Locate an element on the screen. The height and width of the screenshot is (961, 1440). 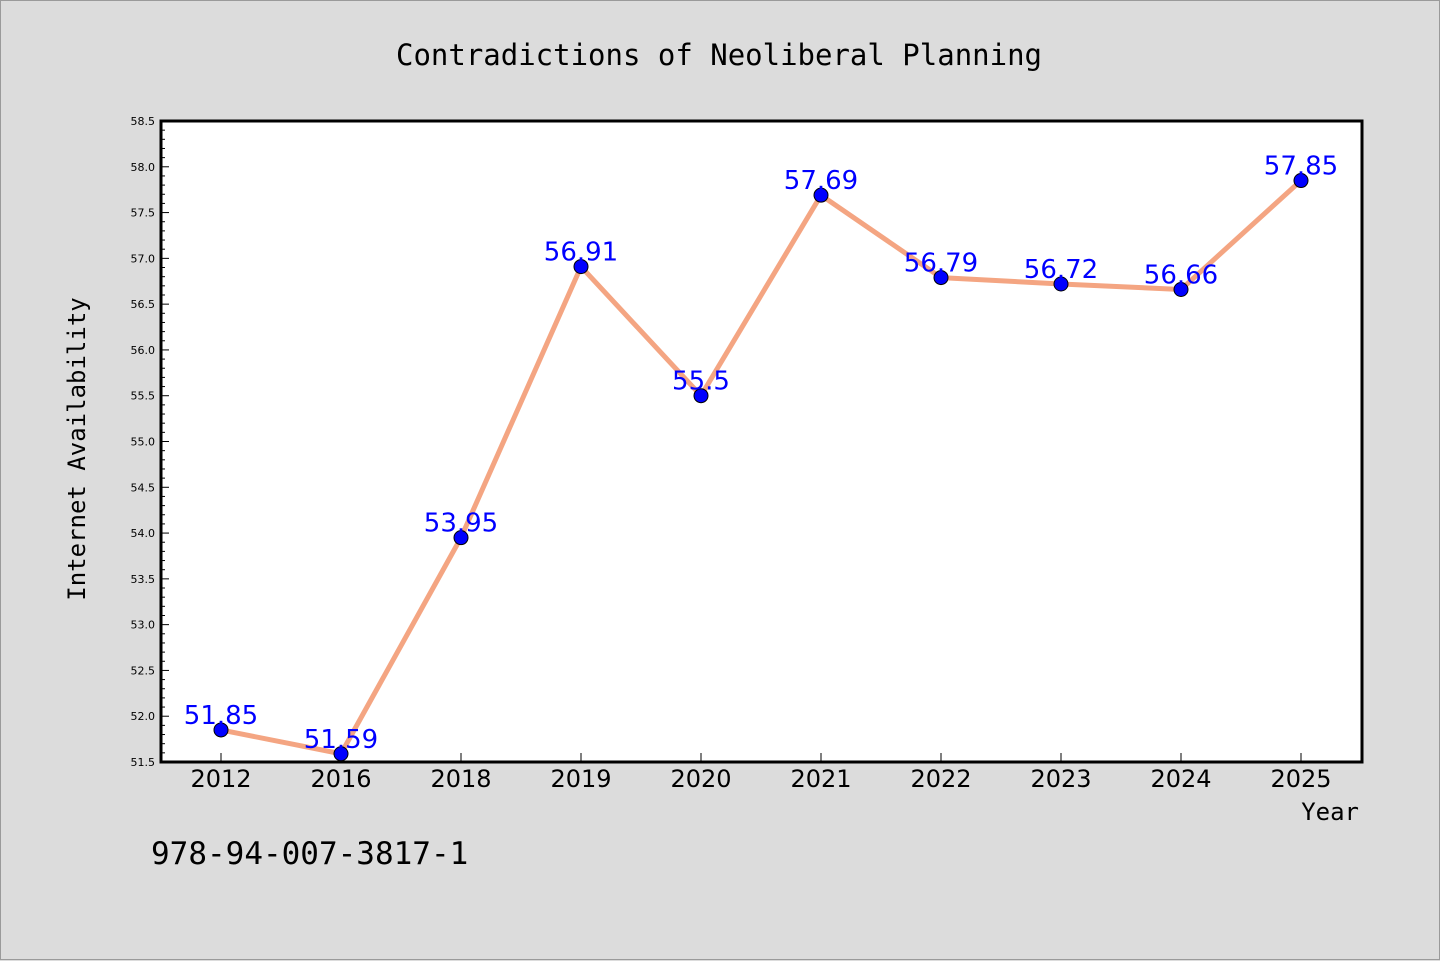
data-label: 56.91 is located at coordinates (581, 253).